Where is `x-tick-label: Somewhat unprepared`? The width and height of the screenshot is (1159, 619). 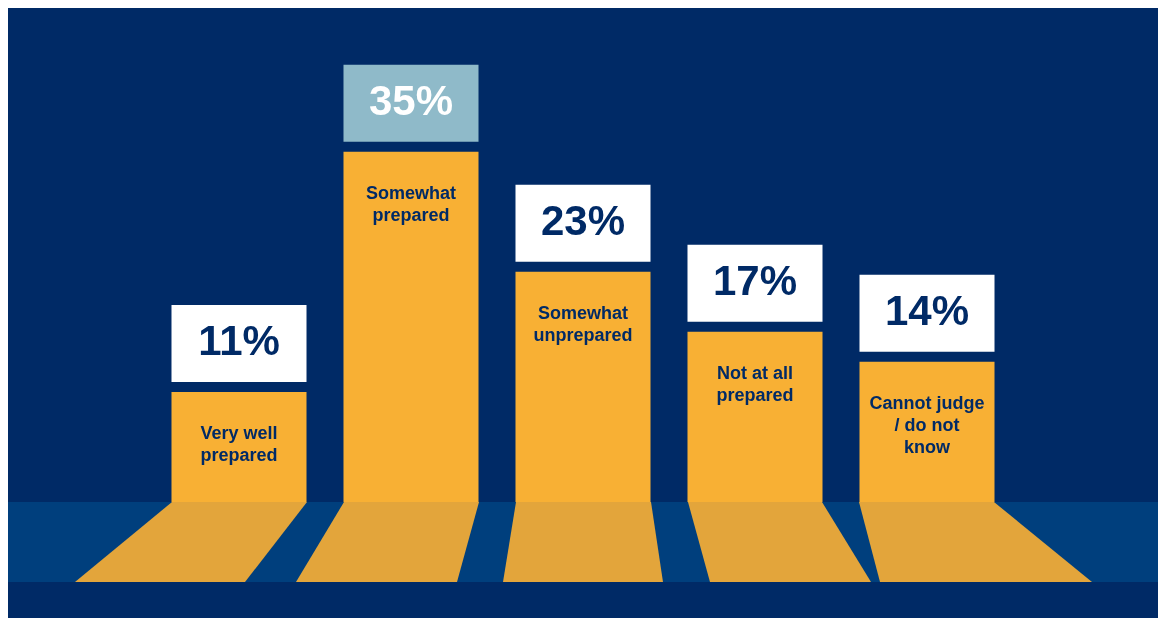 x-tick-label: Somewhat unprepared is located at coordinates (583, 323).